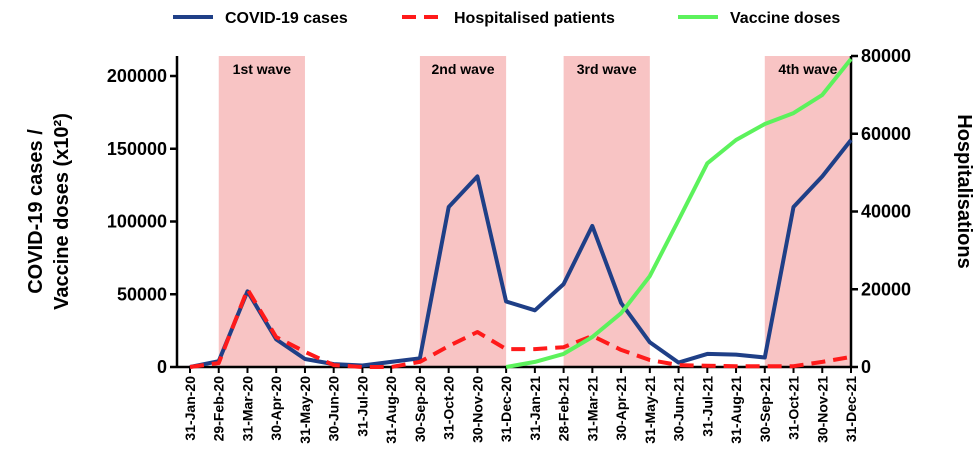 This screenshot has height=471, width=977. I want to click on y-tick-label: 50000, so click(142, 294).